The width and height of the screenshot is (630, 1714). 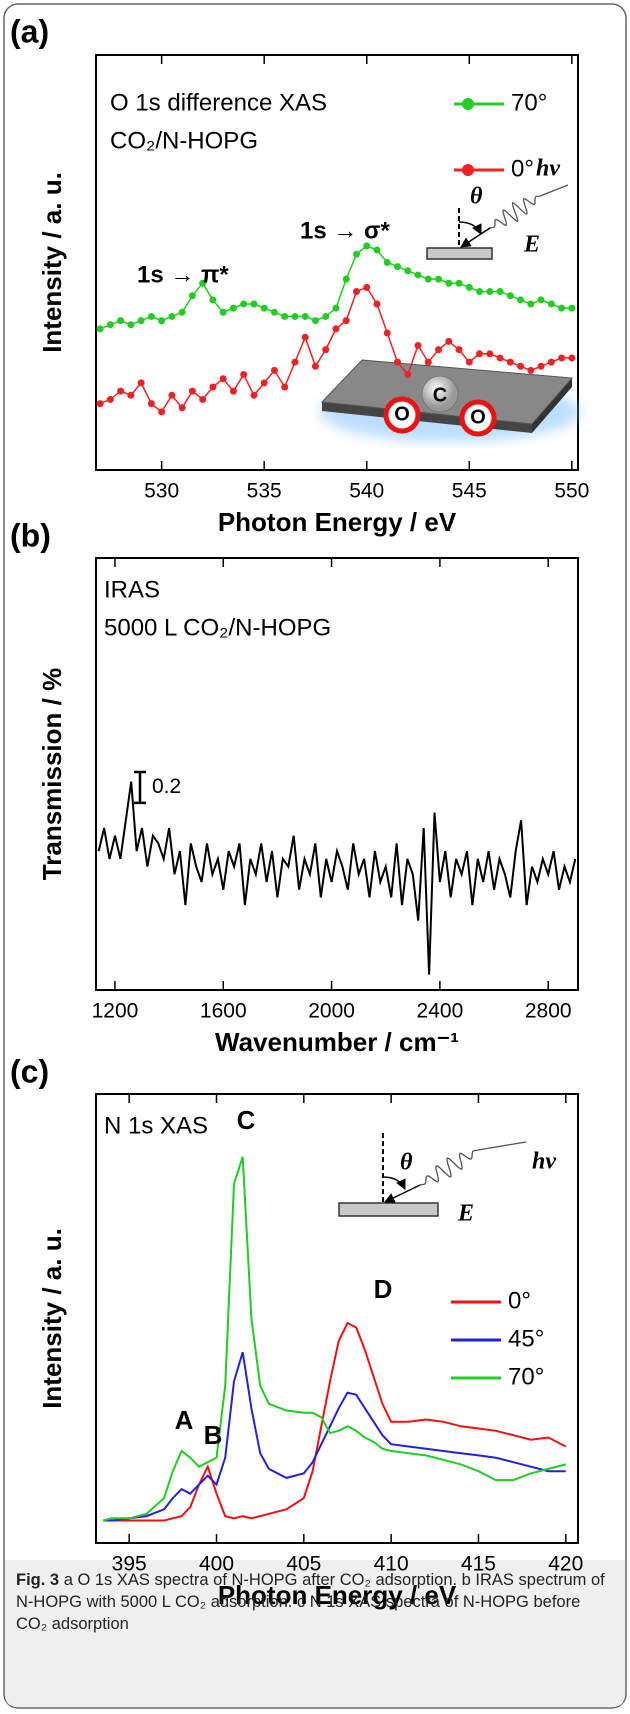 What do you see at coordinates (475, 237) in the screenshot?
I see `incident-arrow` at bounding box center [475, 237].